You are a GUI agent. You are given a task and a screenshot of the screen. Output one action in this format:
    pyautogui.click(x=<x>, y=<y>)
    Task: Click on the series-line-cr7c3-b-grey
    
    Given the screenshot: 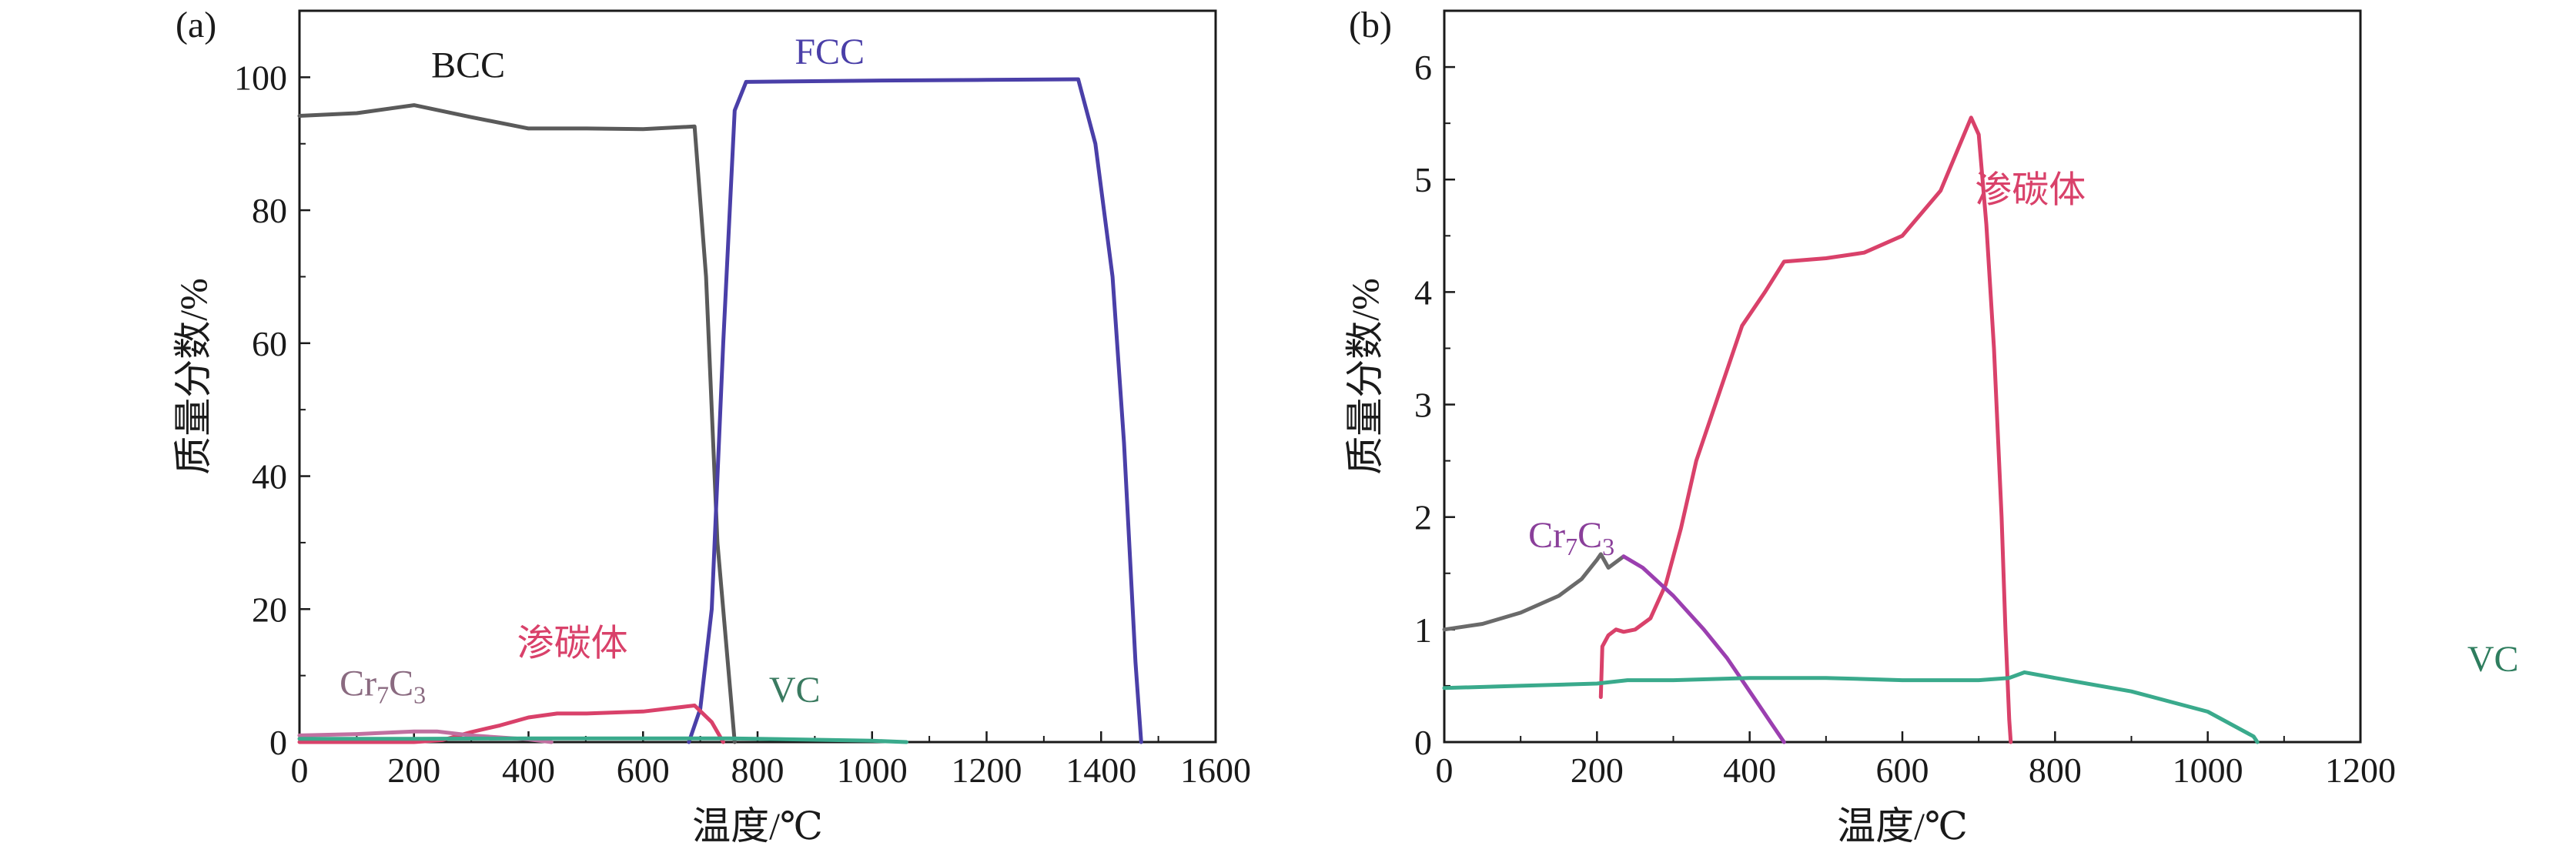 What is the action you would take?
    pyautogui.click(x=1534, y=592)
    